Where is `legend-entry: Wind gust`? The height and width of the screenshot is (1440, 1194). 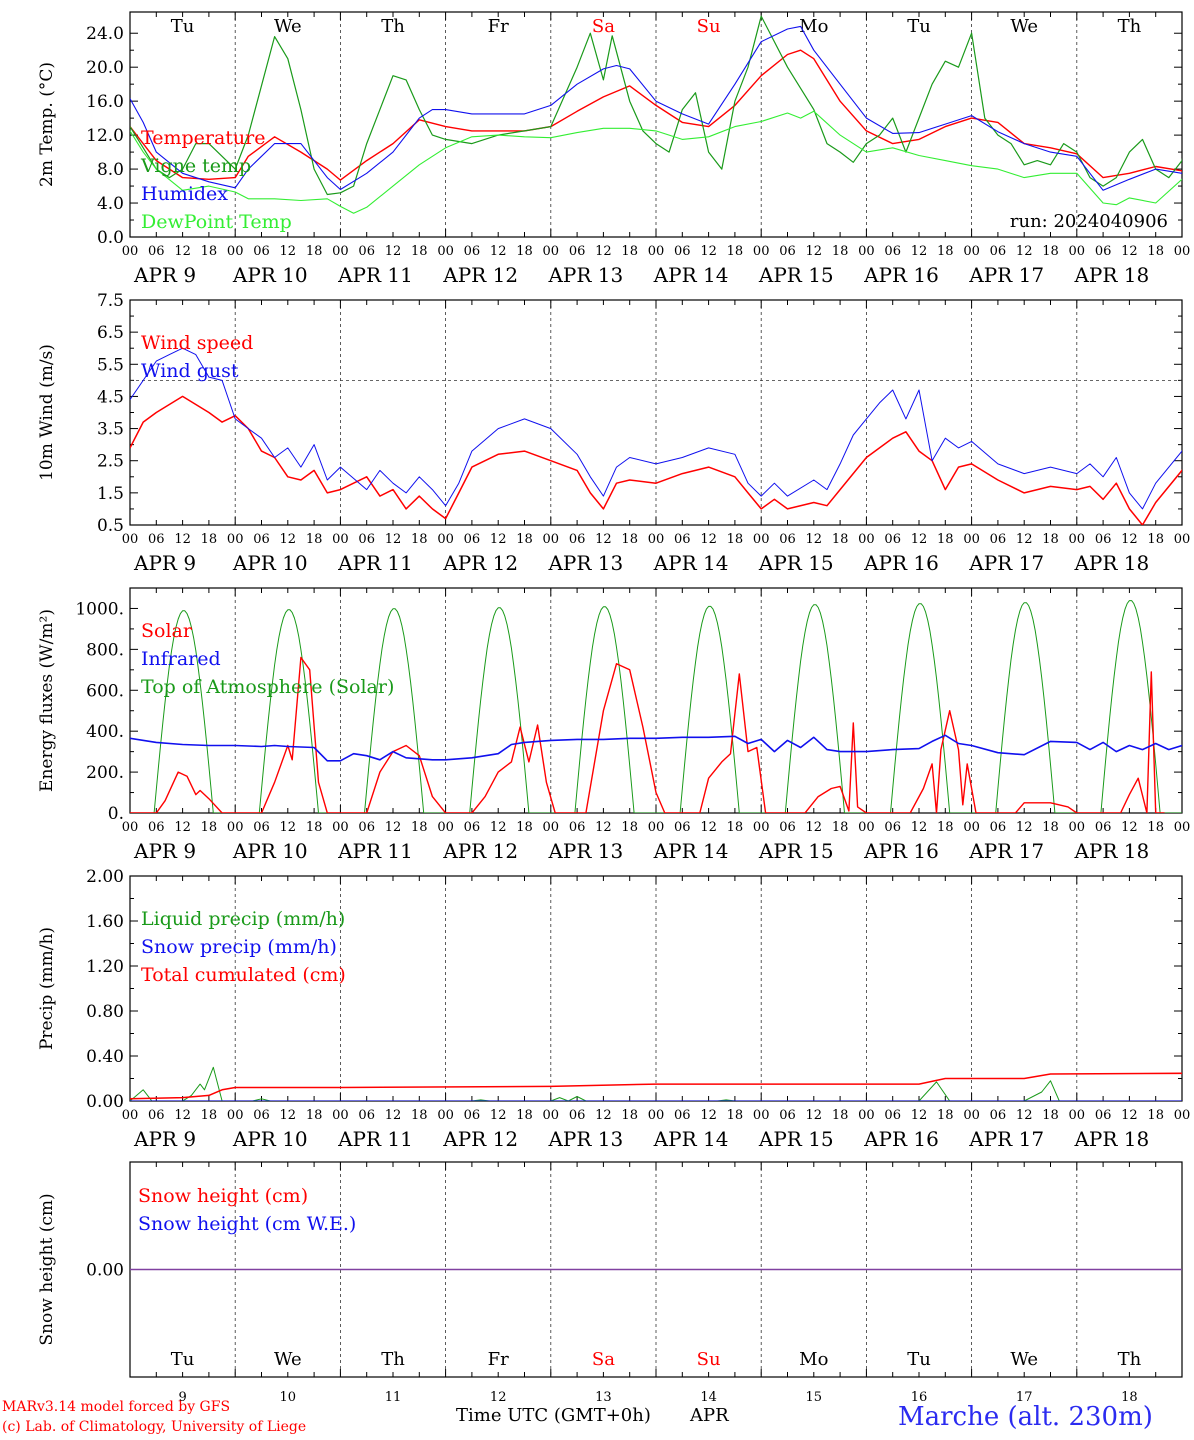 legend-entry: Wind gust is located at coordinates (190, 371).